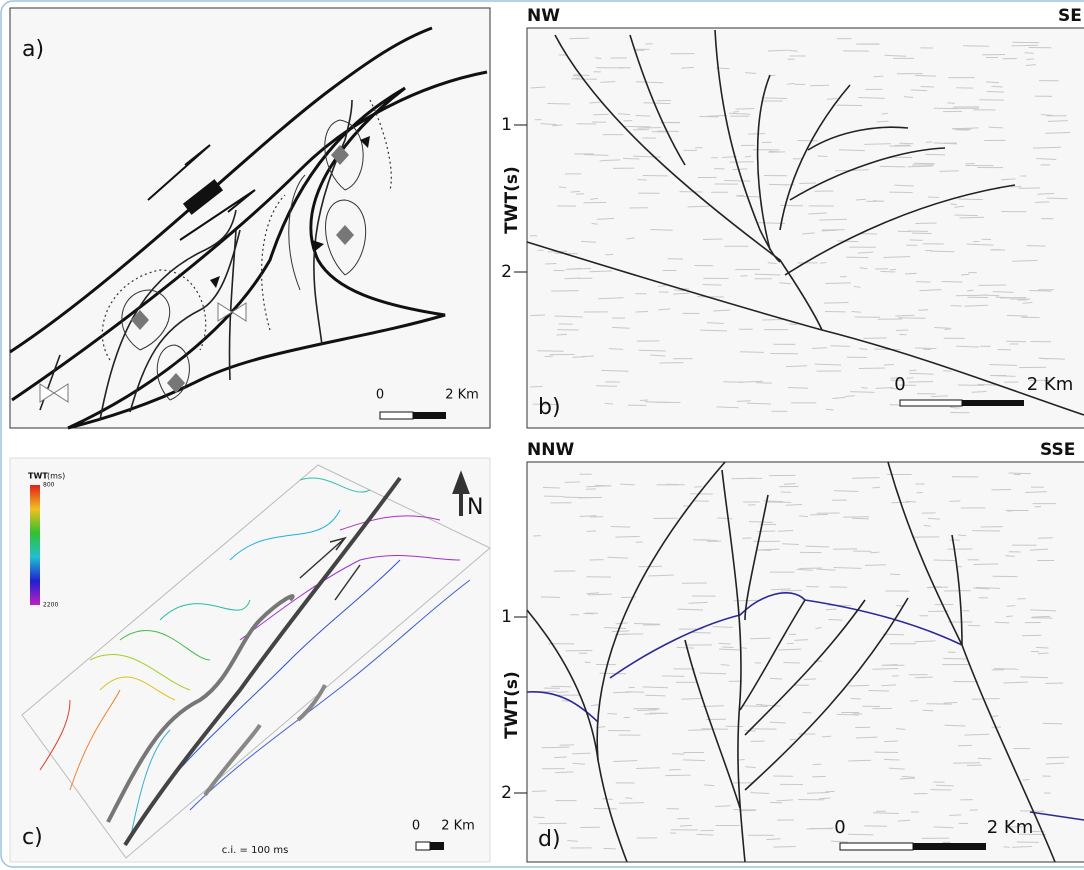 The width and height of the screenshot is (1084, 870). What do you see at coordinates (506, 617) in the screenshot?
I see `tick-label: 1` at bounding box center [506, 617].